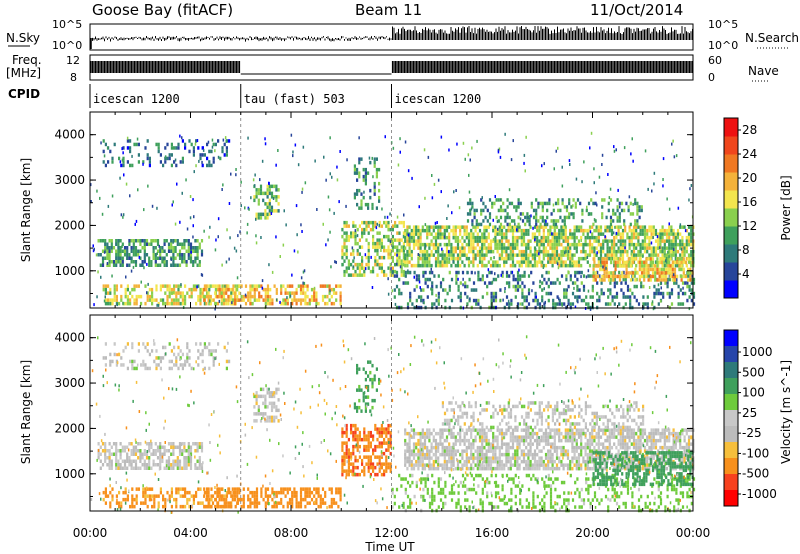  What do you see at coordinates (711, 77) in the screenshot?
I see `nave-tick-low: 0` at bounding box center [711, 77].